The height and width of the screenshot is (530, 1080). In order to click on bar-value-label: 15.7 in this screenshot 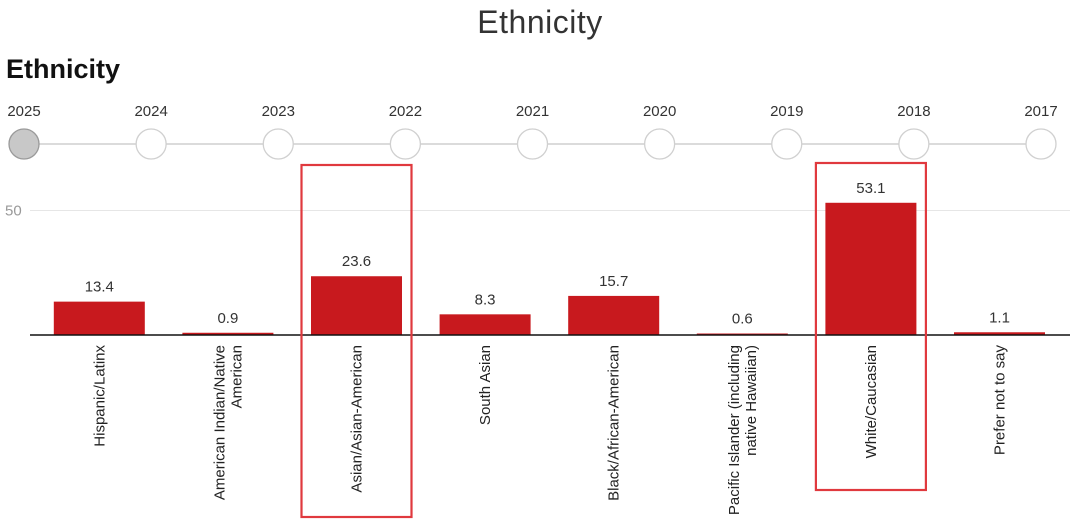, I will do `click(613, 281)`.